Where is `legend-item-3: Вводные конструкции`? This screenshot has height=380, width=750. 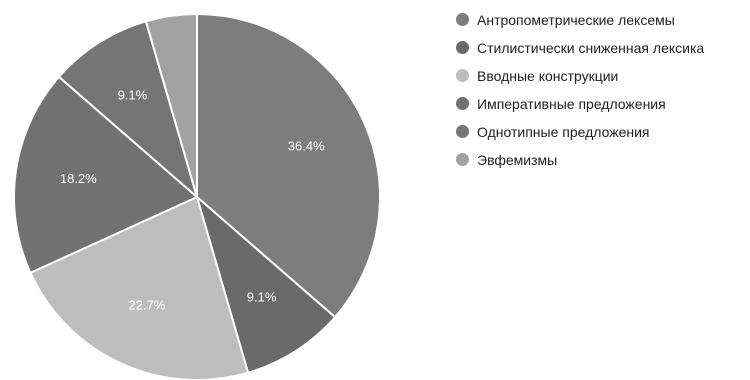
legend-item-3: Вводные конструкции is located at coordinates (602, 76).